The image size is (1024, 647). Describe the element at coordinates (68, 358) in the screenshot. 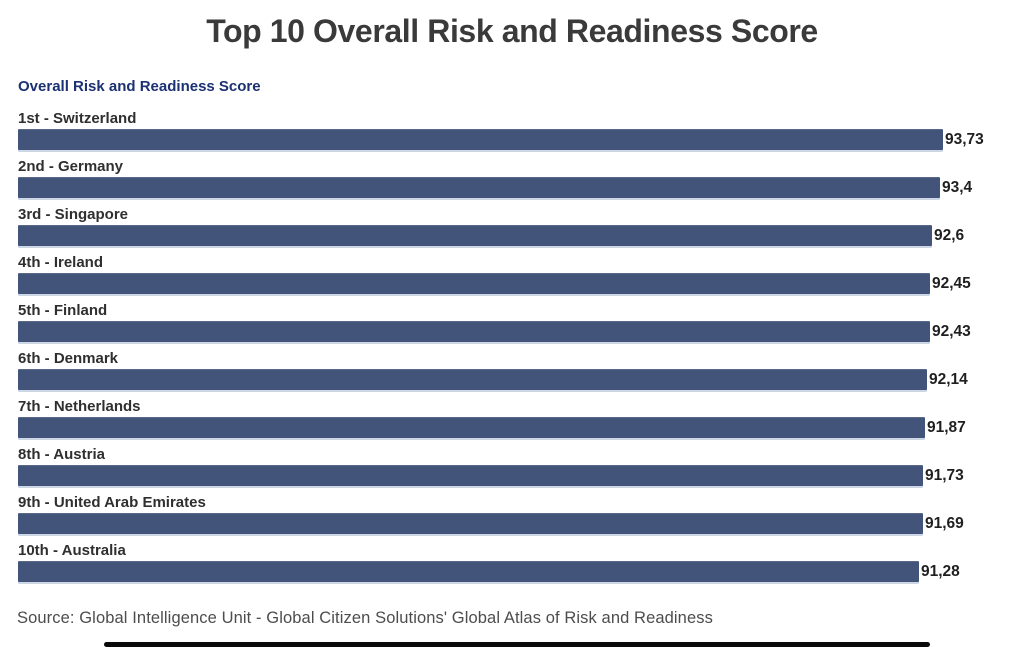

I see `bar-label: 6th - Denmark` at that location.